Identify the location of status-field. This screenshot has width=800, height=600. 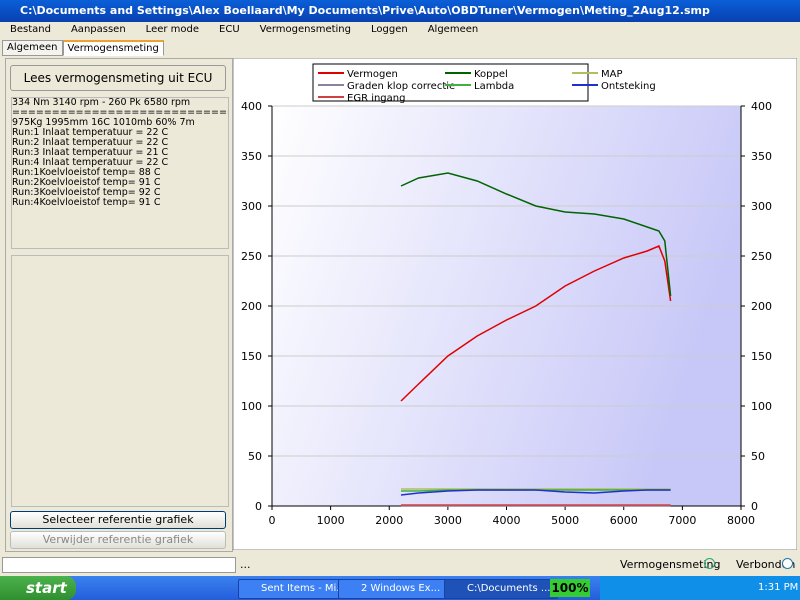
(119, 565).